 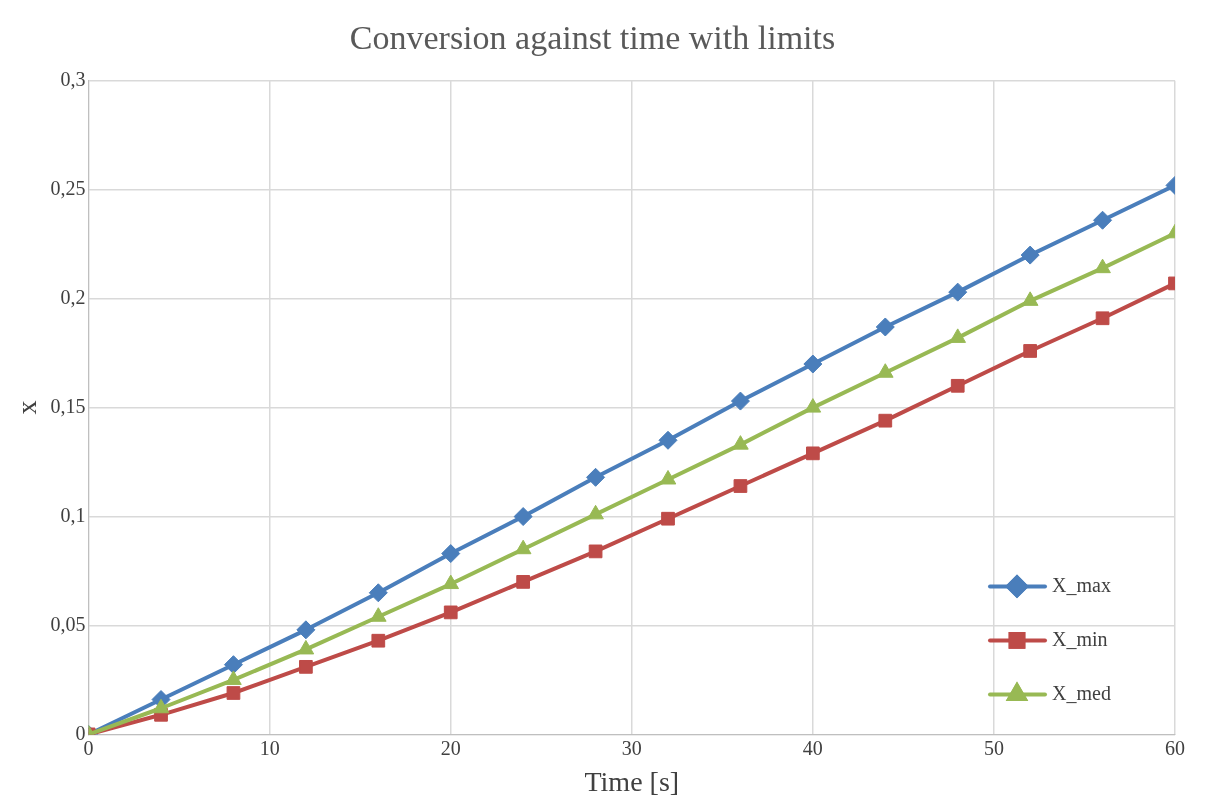 I want to click on x-tick-label: 40, so click(x=812, y=747).